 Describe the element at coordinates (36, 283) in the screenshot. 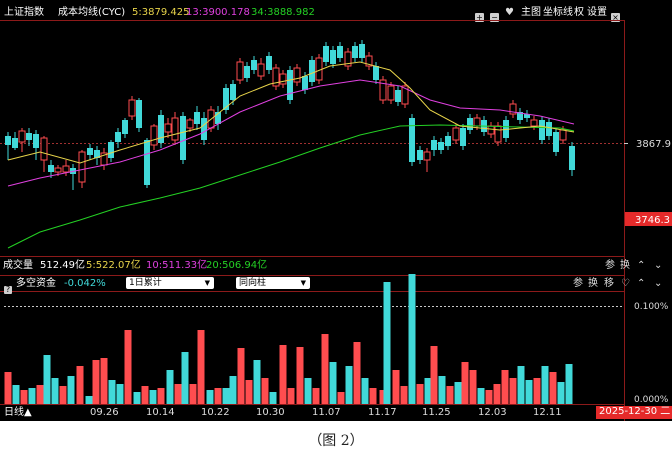

I see `flow-label: 多空资金` at that location.